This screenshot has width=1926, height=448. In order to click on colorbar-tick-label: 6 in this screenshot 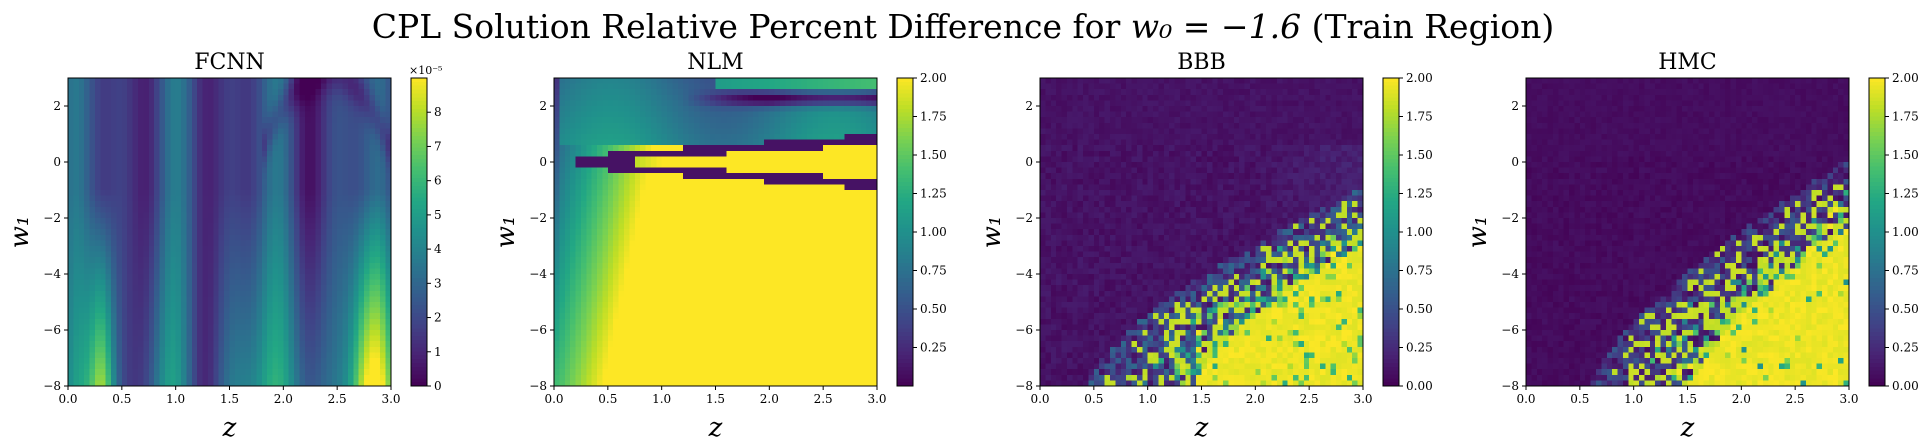, I will do `click(438, 181)`.